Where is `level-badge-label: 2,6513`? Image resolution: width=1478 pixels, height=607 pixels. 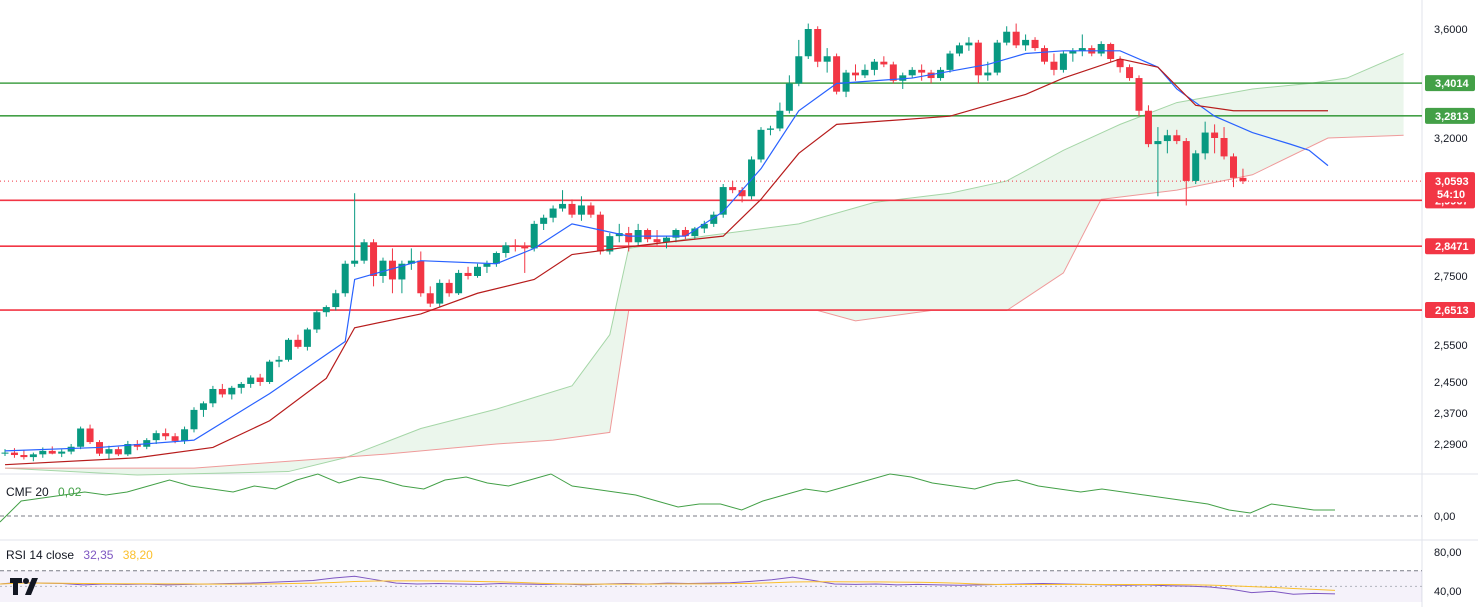 level-badge-label: 2,6513 is located at coordinates (1452, 311).